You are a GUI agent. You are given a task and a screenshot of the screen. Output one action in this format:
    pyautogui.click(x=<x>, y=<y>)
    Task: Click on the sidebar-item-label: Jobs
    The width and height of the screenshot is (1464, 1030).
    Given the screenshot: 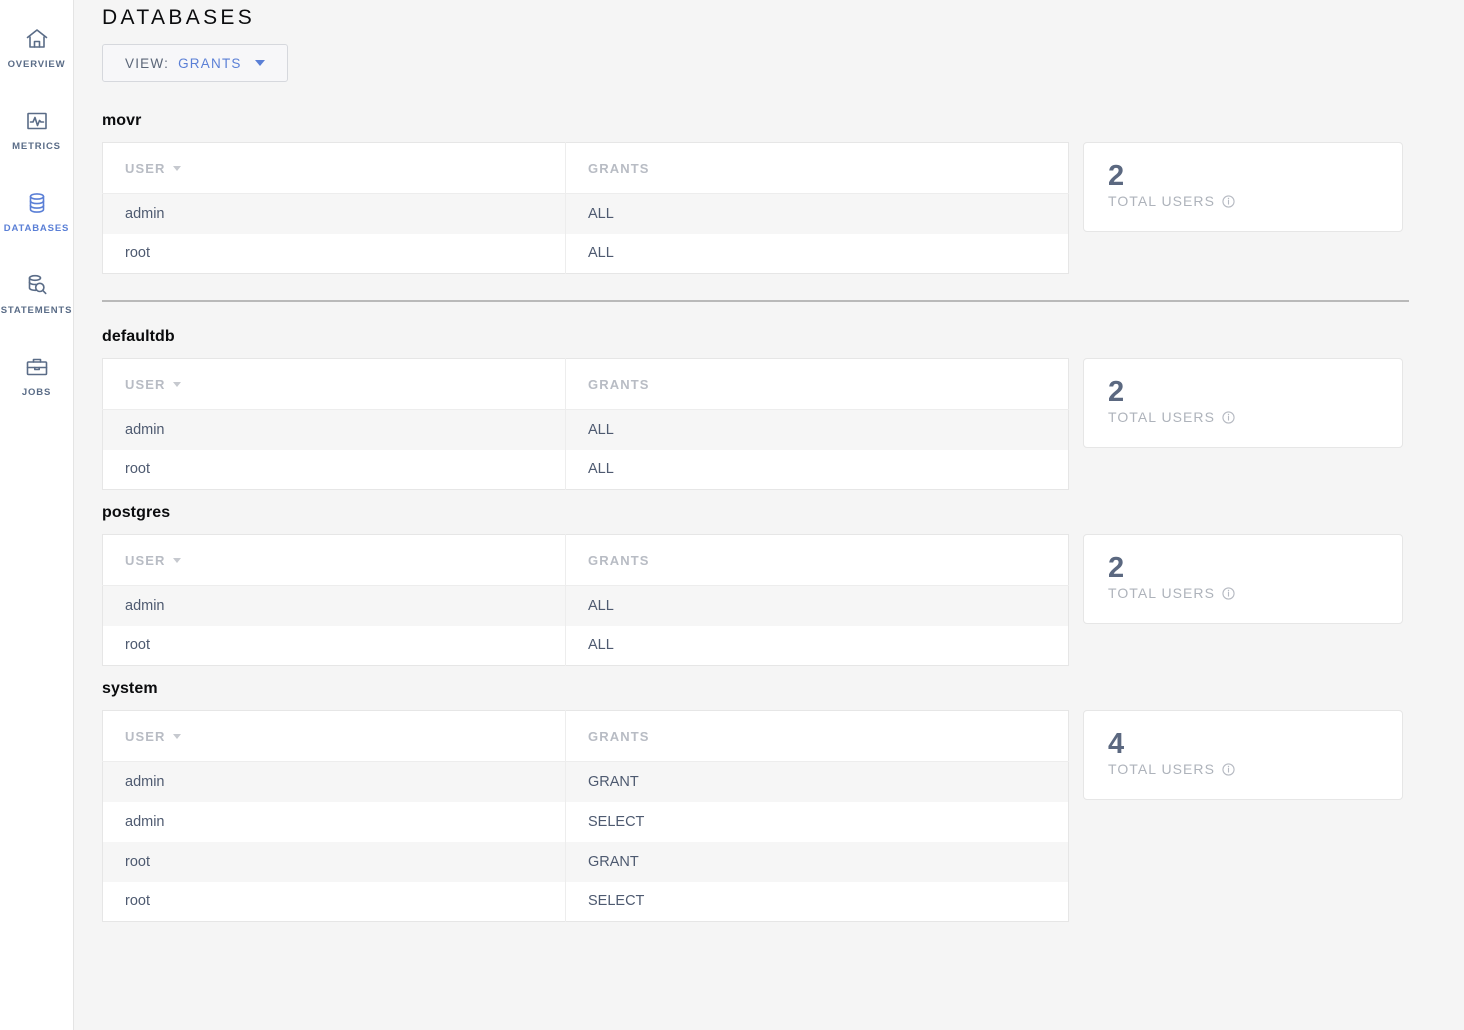 What is the action you would take?
    pyautogui.click(x=36, y=392)
    